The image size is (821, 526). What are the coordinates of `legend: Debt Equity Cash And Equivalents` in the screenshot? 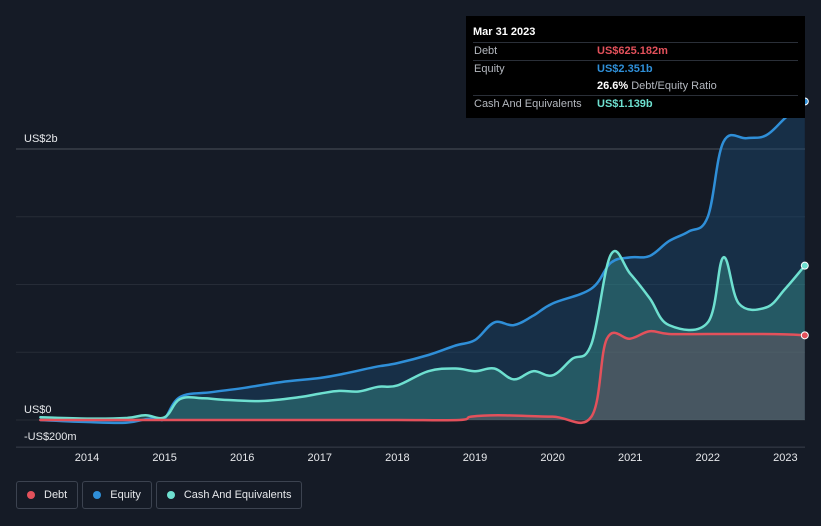 It's located at (159, 495).